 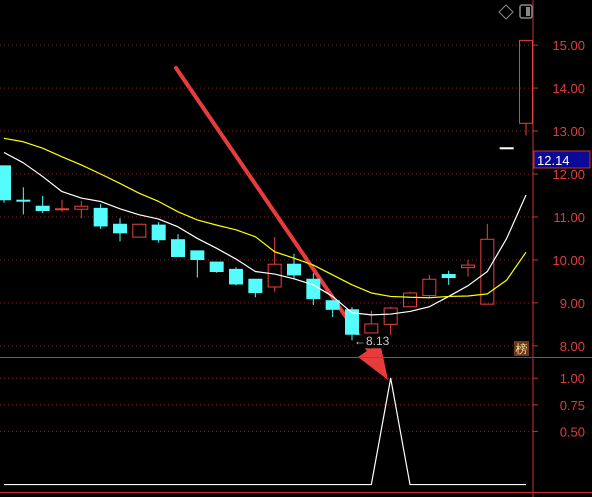 I want to click on annotation: ←8.13, so click(x=372, y=341).